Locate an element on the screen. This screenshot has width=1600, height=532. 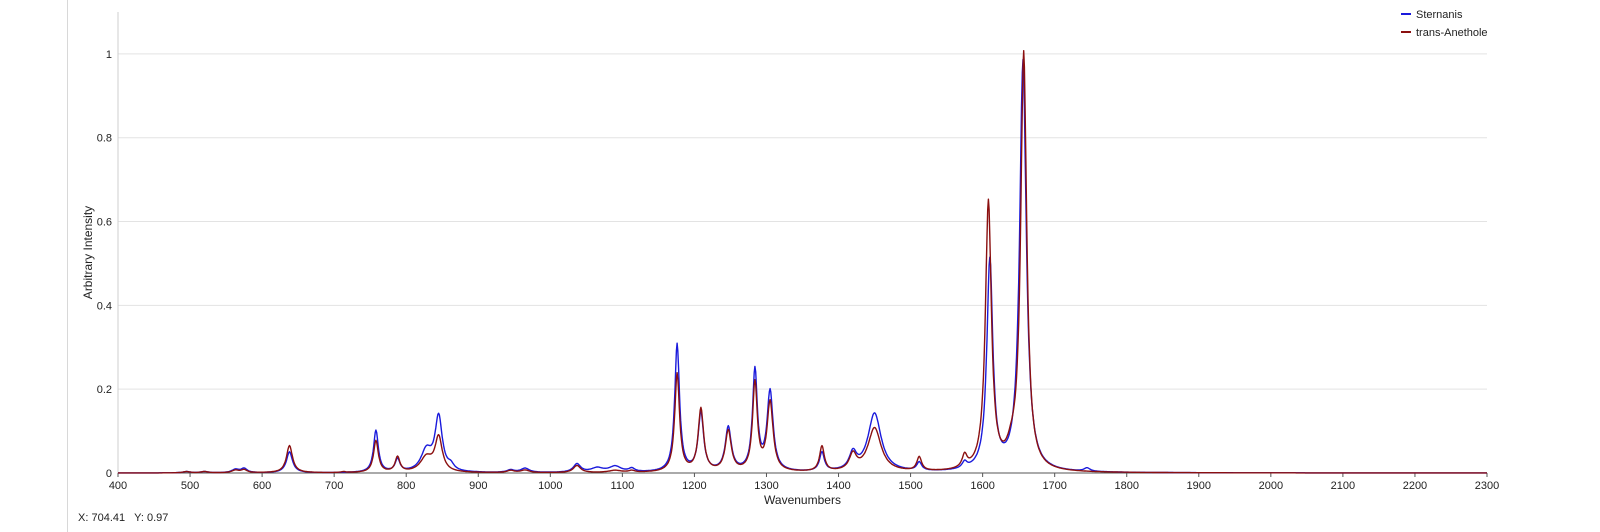
x-tick-label: 900 is located at coordinates (478, 486).